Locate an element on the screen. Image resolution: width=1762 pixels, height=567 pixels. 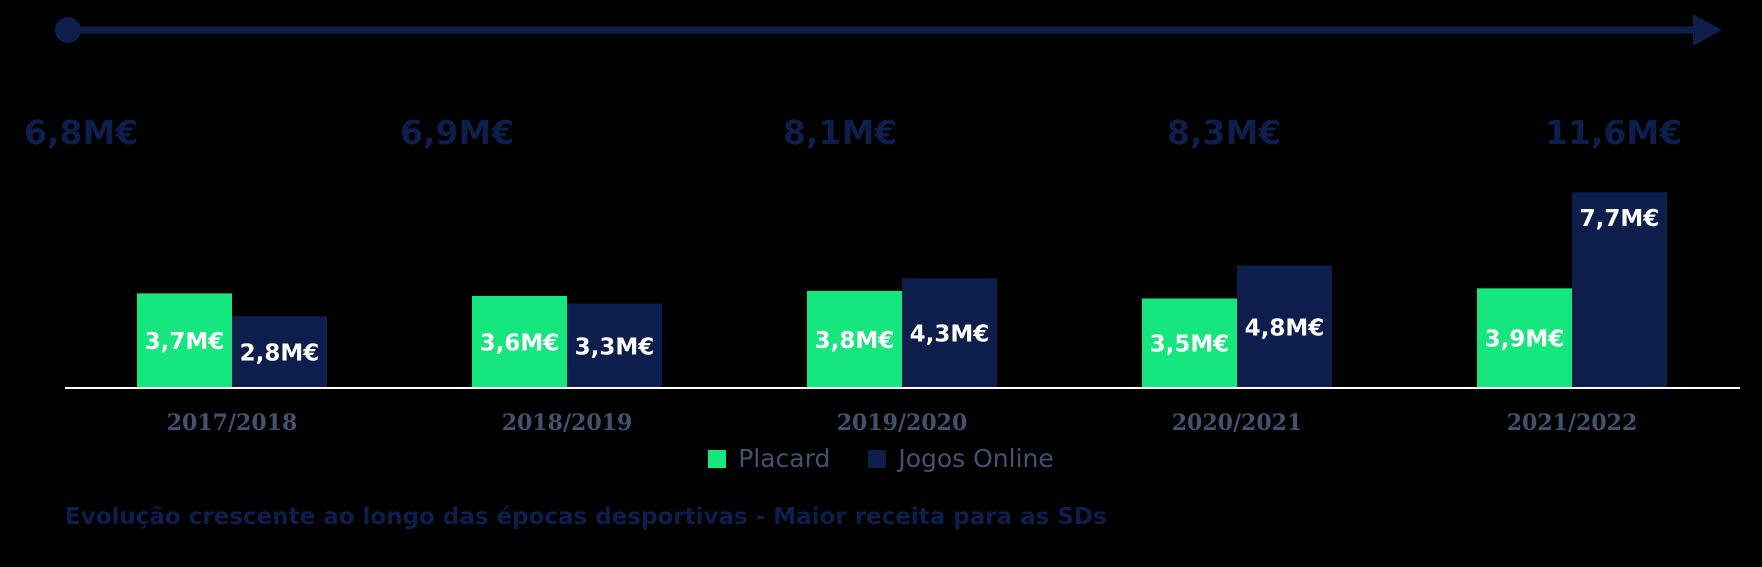
legend-swatch-placard is located at coordinates (717, 458).